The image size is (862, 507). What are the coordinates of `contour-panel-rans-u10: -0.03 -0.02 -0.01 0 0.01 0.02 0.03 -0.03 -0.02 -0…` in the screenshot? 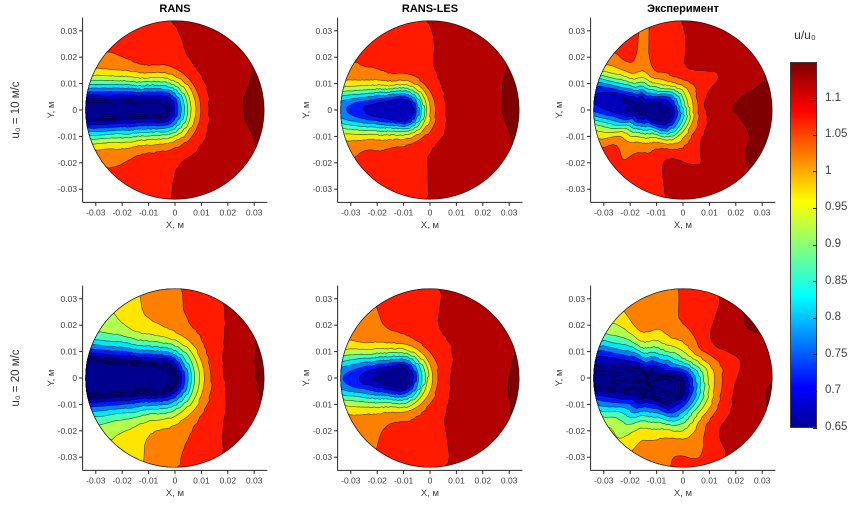 It's located at (157, 117).